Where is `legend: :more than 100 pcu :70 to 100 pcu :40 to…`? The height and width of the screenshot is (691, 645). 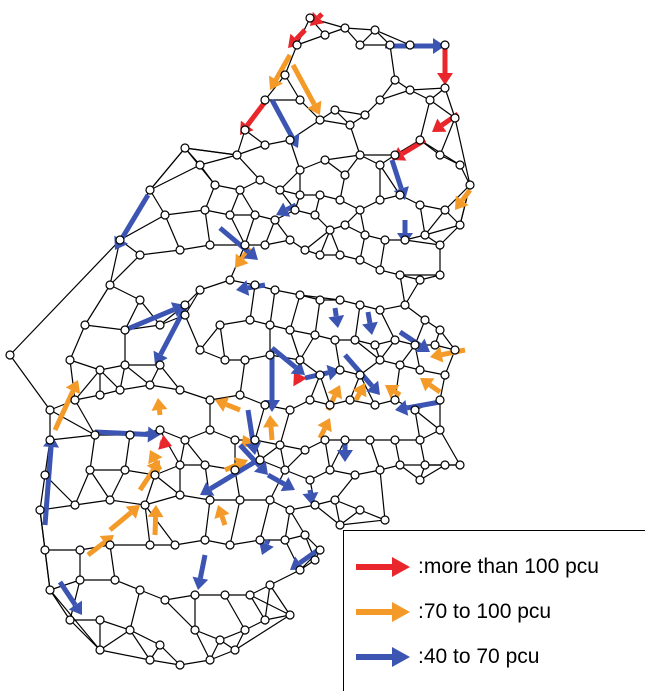
legend: :more than 100 pcu :70 to 100 pcu :40 to… is located at coordinates (494, 610).